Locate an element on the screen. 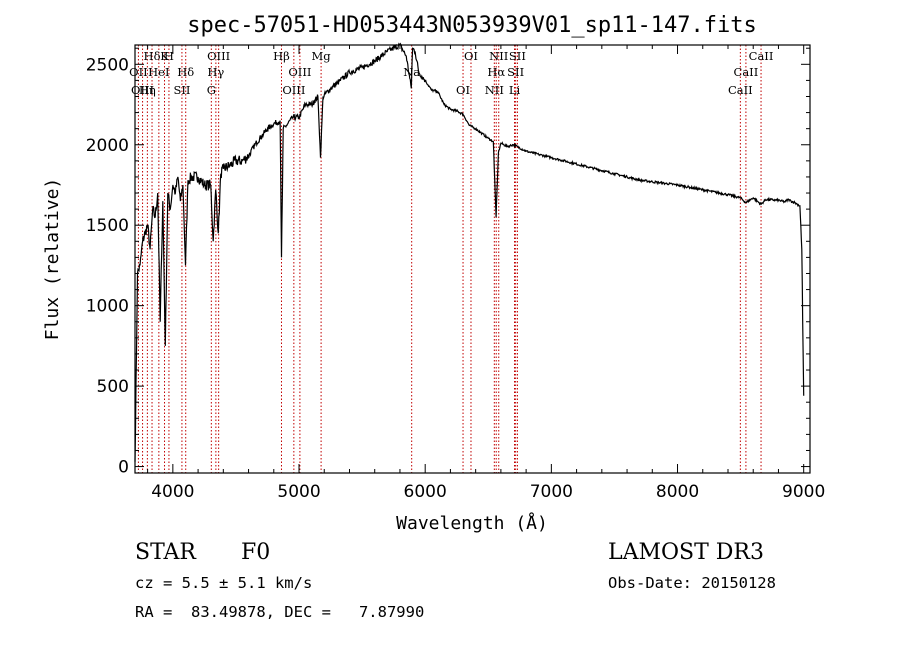  redshift-velocity: cz = 5.5 ± 5.1 km/s is located at coordinates (224, 583).